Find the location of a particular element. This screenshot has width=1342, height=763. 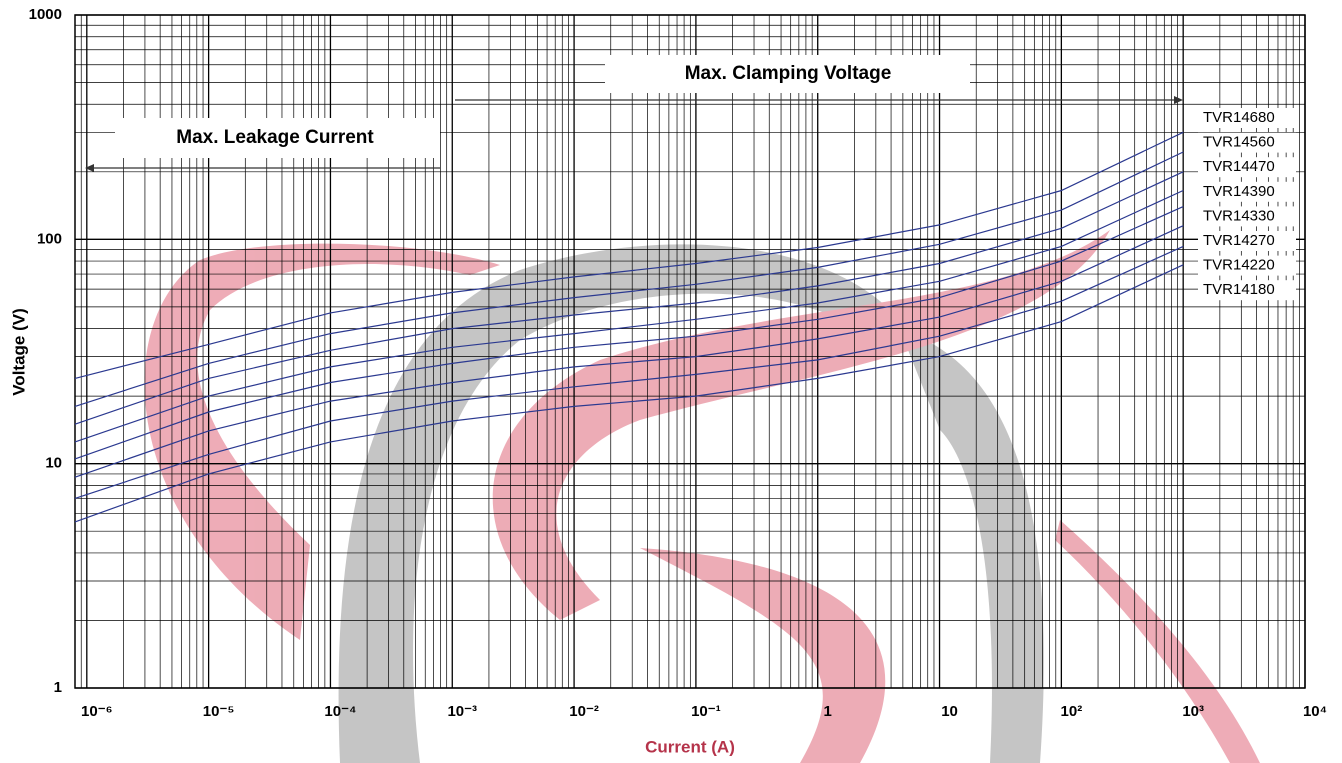

legend-label: TVR14180 is located at coordinates (1239, 289).